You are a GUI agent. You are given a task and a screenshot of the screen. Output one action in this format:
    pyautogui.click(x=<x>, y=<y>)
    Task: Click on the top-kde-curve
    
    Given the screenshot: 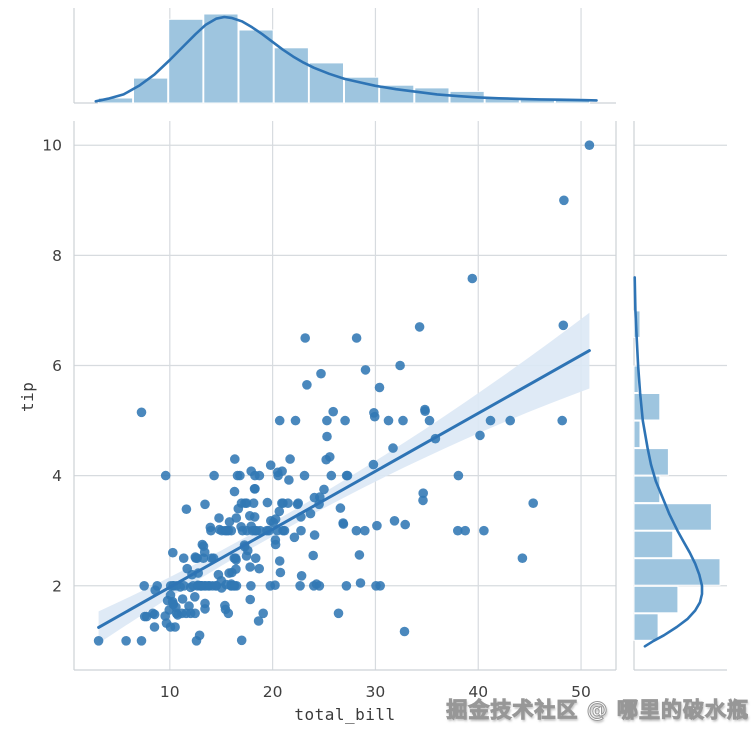 What is the action you would take?
    pyautogui.click(x=346, y=59)
    